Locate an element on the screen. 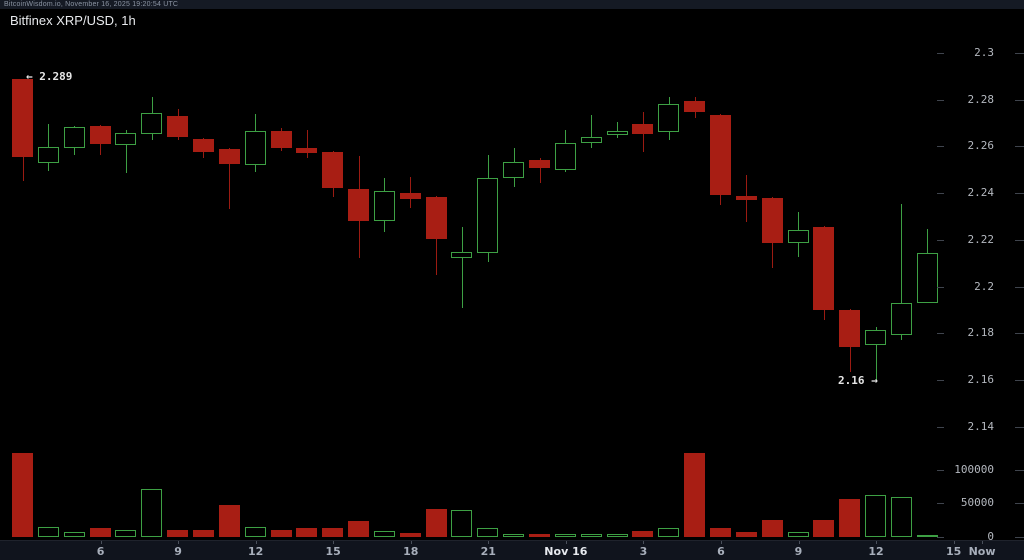  price-tick-label: 2.28 is located at coordinates (981, 99).